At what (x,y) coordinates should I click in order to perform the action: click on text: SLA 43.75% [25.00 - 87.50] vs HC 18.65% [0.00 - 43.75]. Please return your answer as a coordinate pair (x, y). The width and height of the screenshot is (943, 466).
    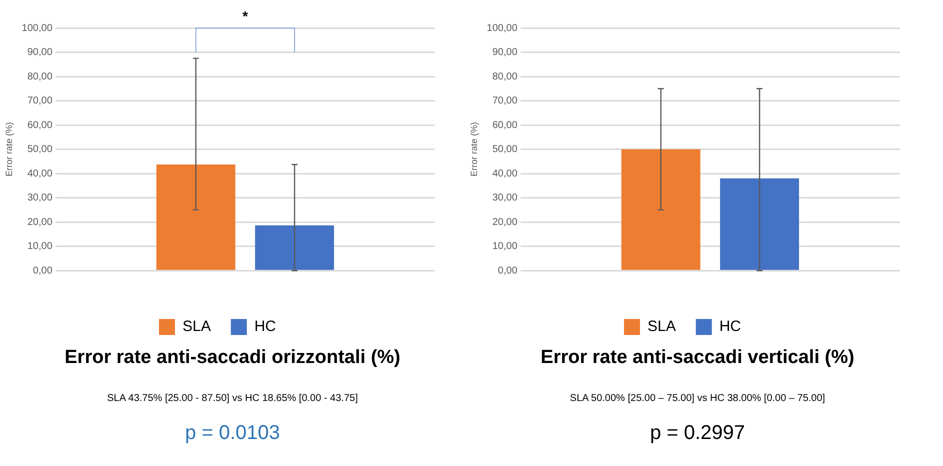
    Looking at the image, I should click on (232, 398).